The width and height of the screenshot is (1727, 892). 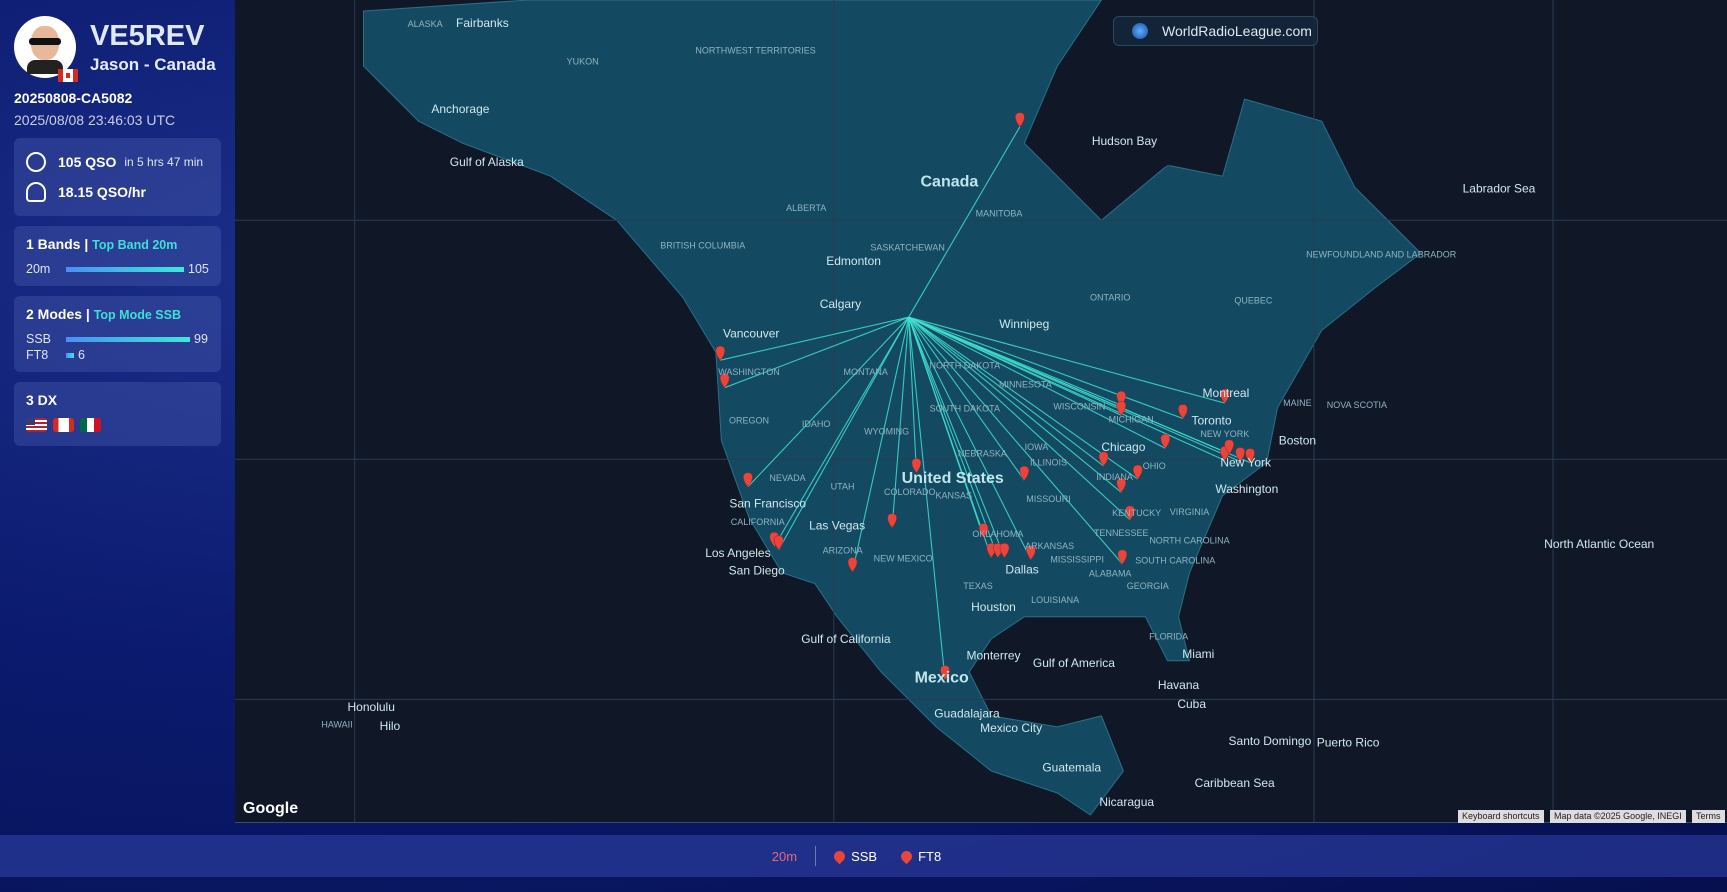 I want to click on map-label: VIRGINIA, so click(x=1190, y=512).